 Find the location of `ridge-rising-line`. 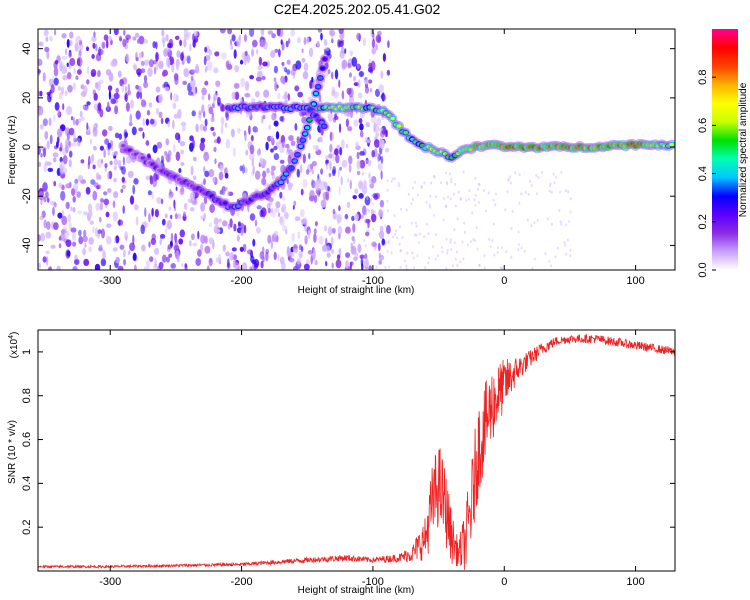

ridge-rising-line is located at coordinates (276, 133).